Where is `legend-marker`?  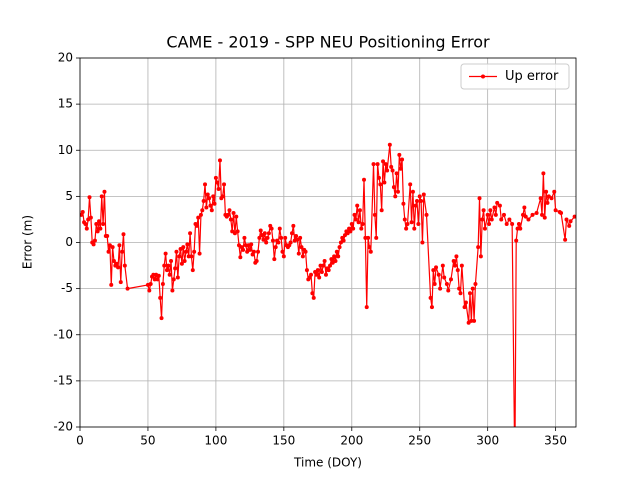
legend-marker is located at coordinates (483, 76).